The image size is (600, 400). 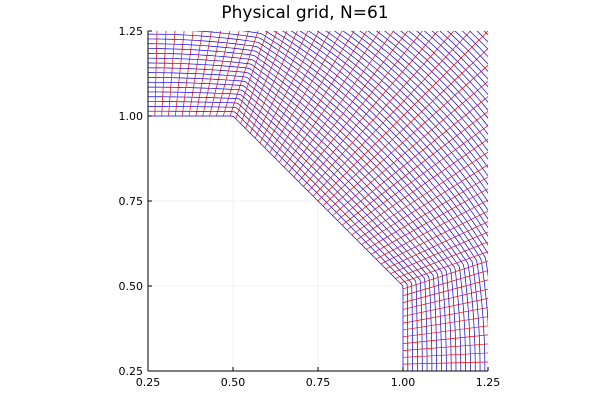 I want to click on x-tick-label-1: 0.50, so click(x=233, y=382).